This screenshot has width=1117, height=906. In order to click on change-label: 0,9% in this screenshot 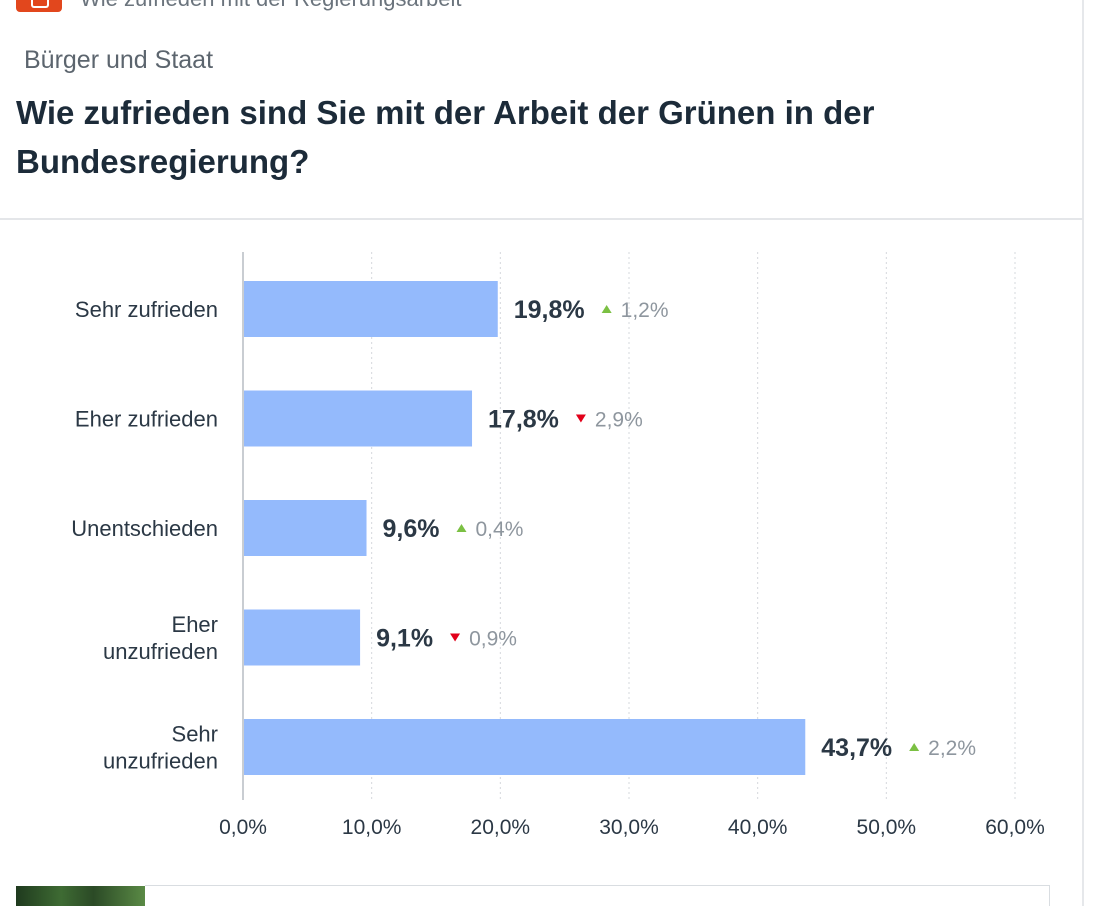, I will do `click(493, 639)`.